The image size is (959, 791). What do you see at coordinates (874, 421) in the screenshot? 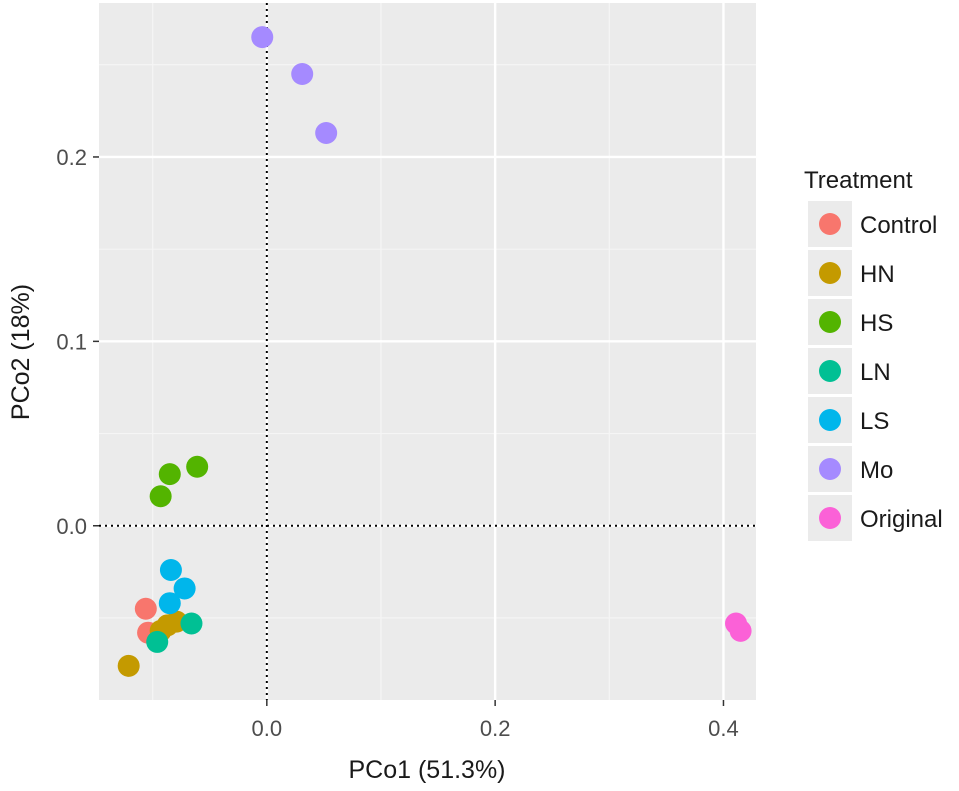
I see `legend-label-ls: LS` at bounding box center [874, 421].